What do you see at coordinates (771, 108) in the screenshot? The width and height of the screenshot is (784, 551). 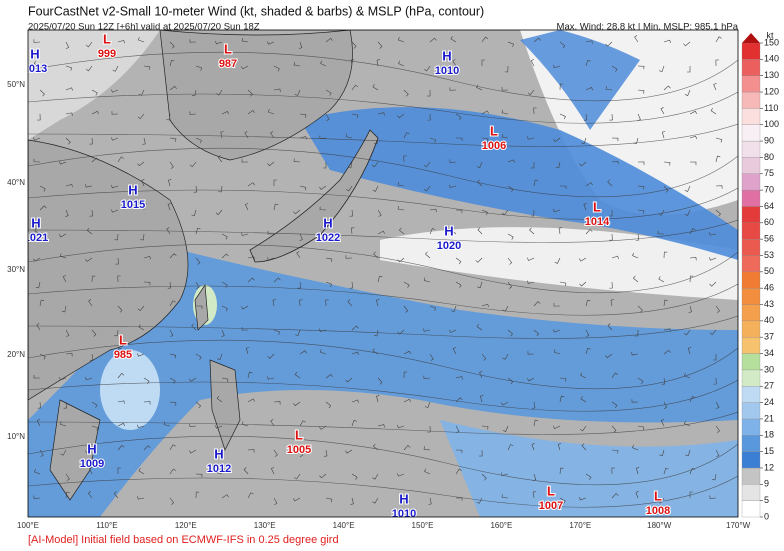 I see `colorbar-label: 110` at bounding box center [771, 108].